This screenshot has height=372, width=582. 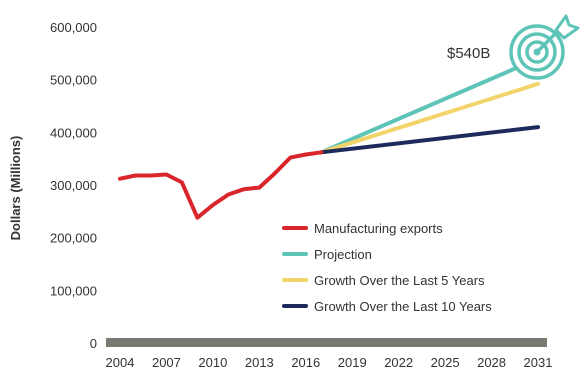 I want to click on target-ring-inner, so click(x=537, y=52).